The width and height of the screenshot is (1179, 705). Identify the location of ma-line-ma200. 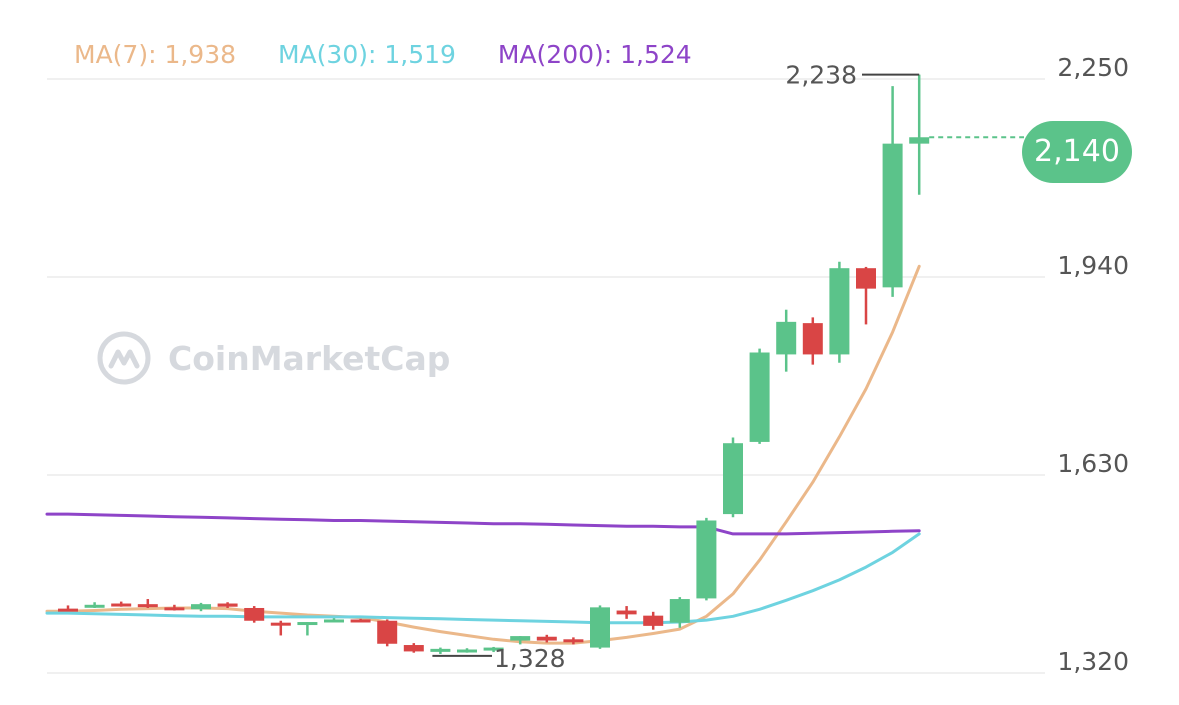
(483, 524).